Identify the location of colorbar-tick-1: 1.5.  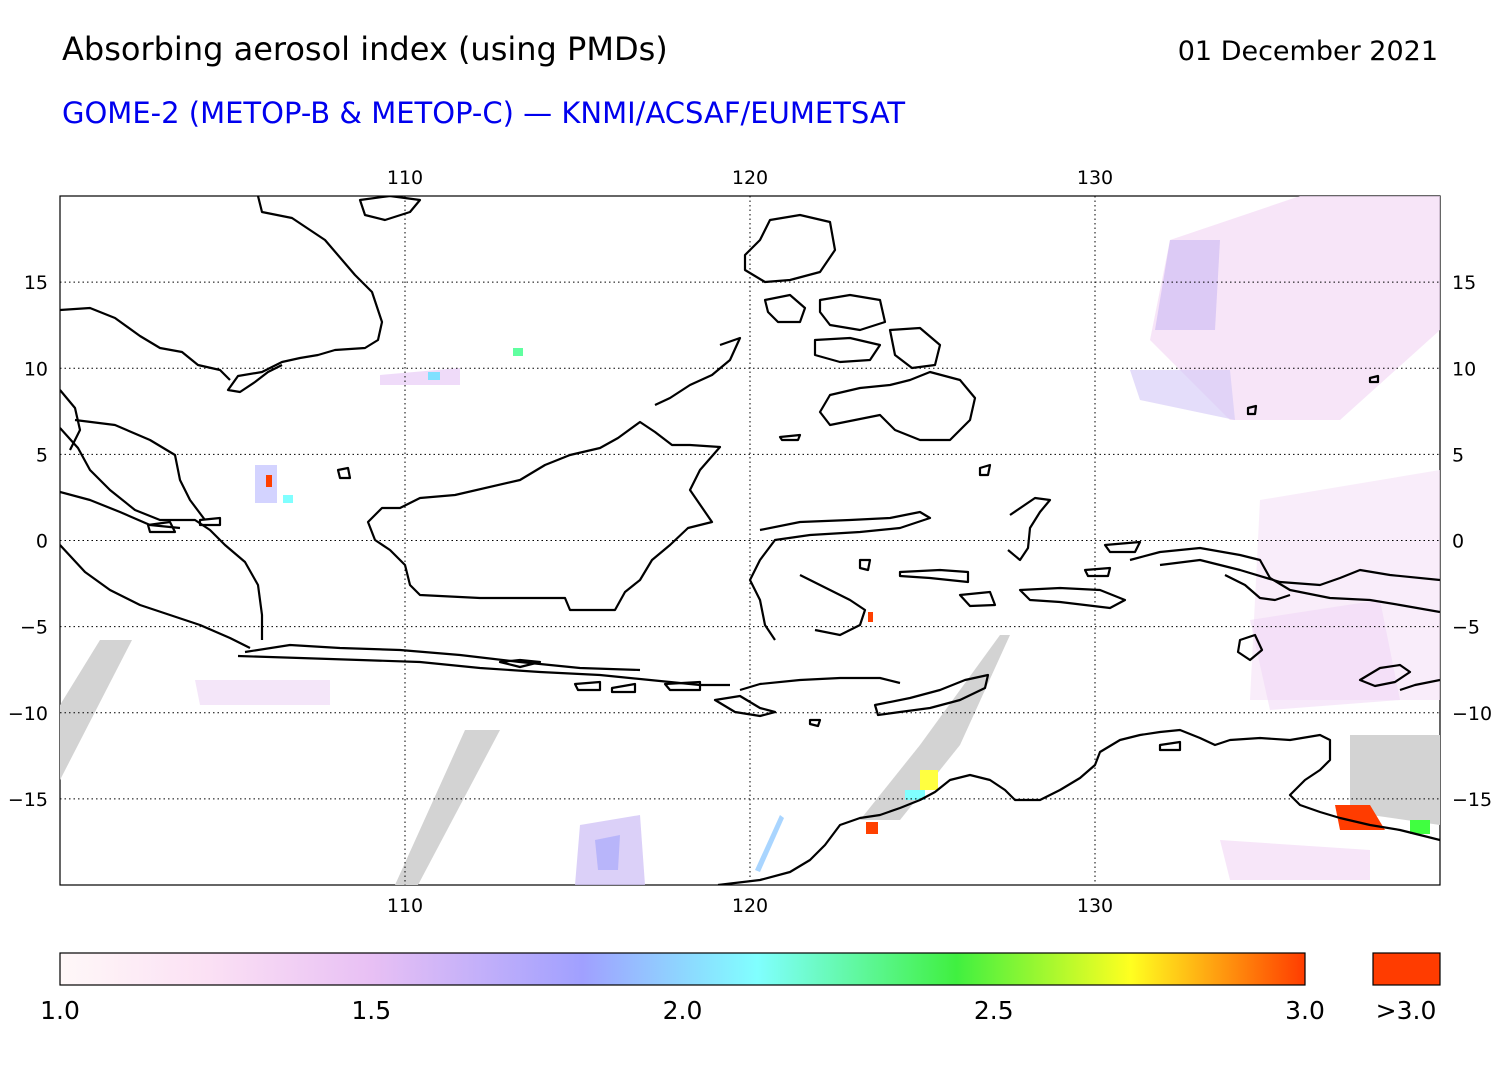
(371, 1010).